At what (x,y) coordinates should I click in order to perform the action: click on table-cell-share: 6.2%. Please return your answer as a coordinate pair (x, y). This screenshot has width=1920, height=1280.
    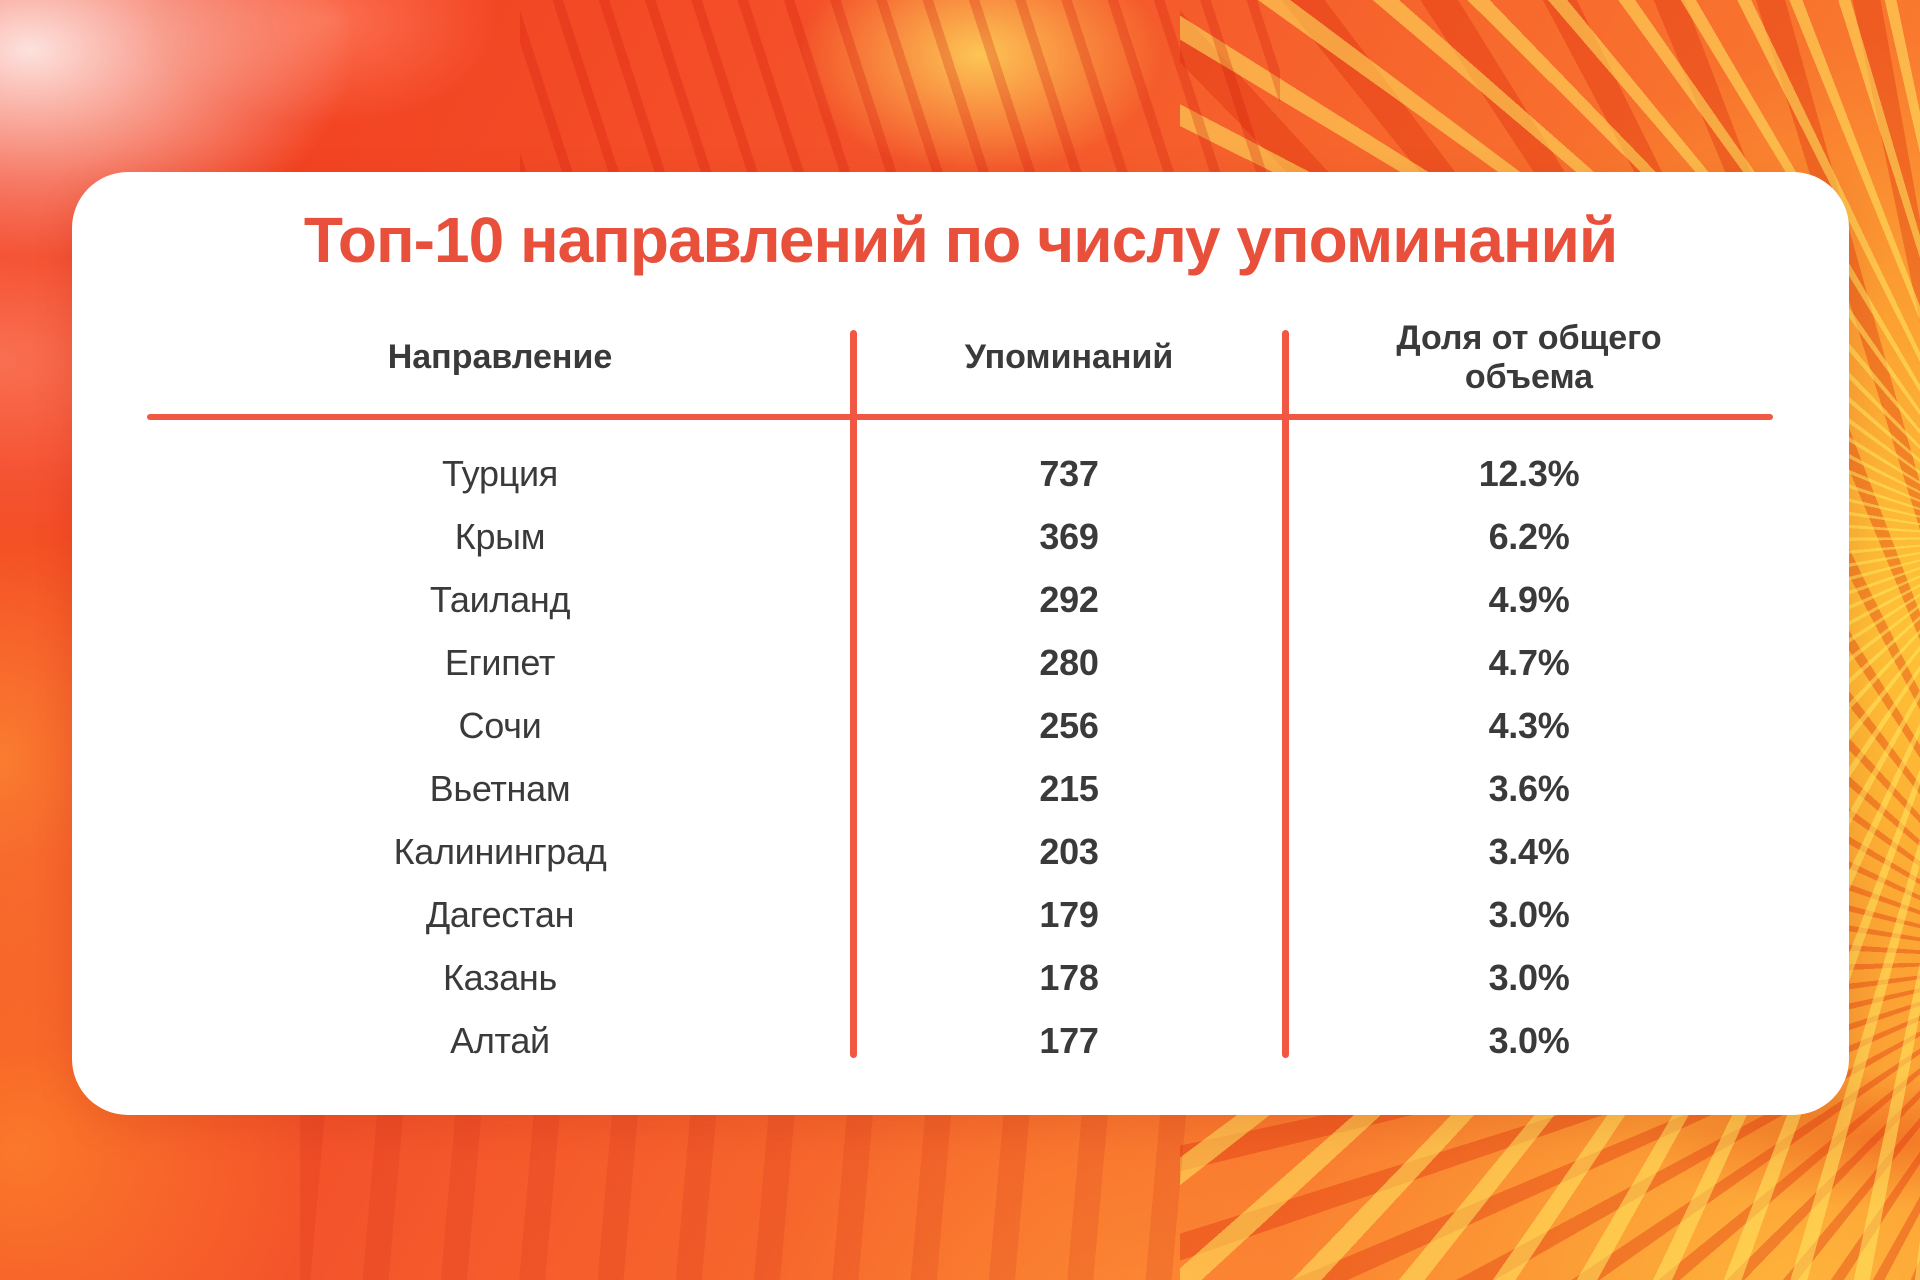
    Looking at the image, I should click on (1529, 536).